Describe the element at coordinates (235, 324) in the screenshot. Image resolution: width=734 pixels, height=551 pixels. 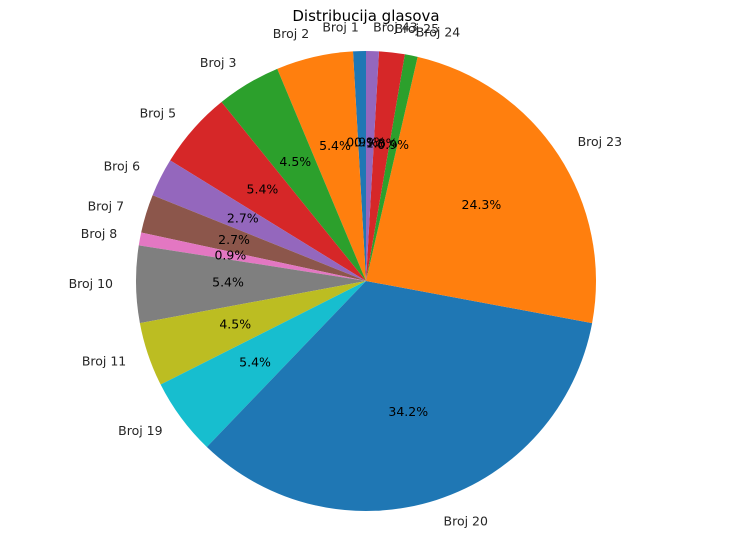
I see `slice-percent-broj-11: 4.5%` at that location.